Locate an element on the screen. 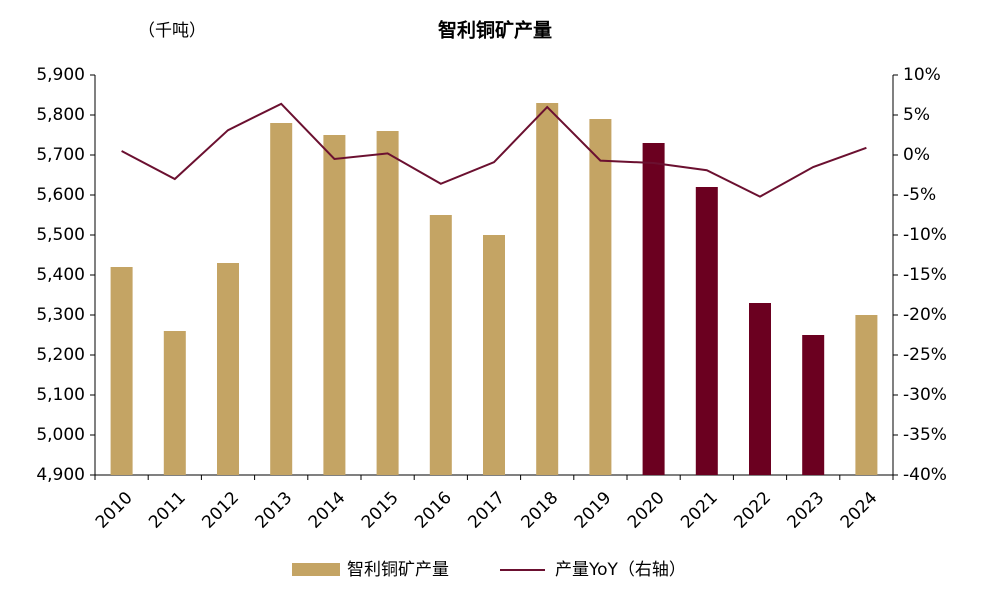 Image resolution: width=990 pixels, height=589 pixels. y2-tick-label: 0% is located at coordinates (916, 155).